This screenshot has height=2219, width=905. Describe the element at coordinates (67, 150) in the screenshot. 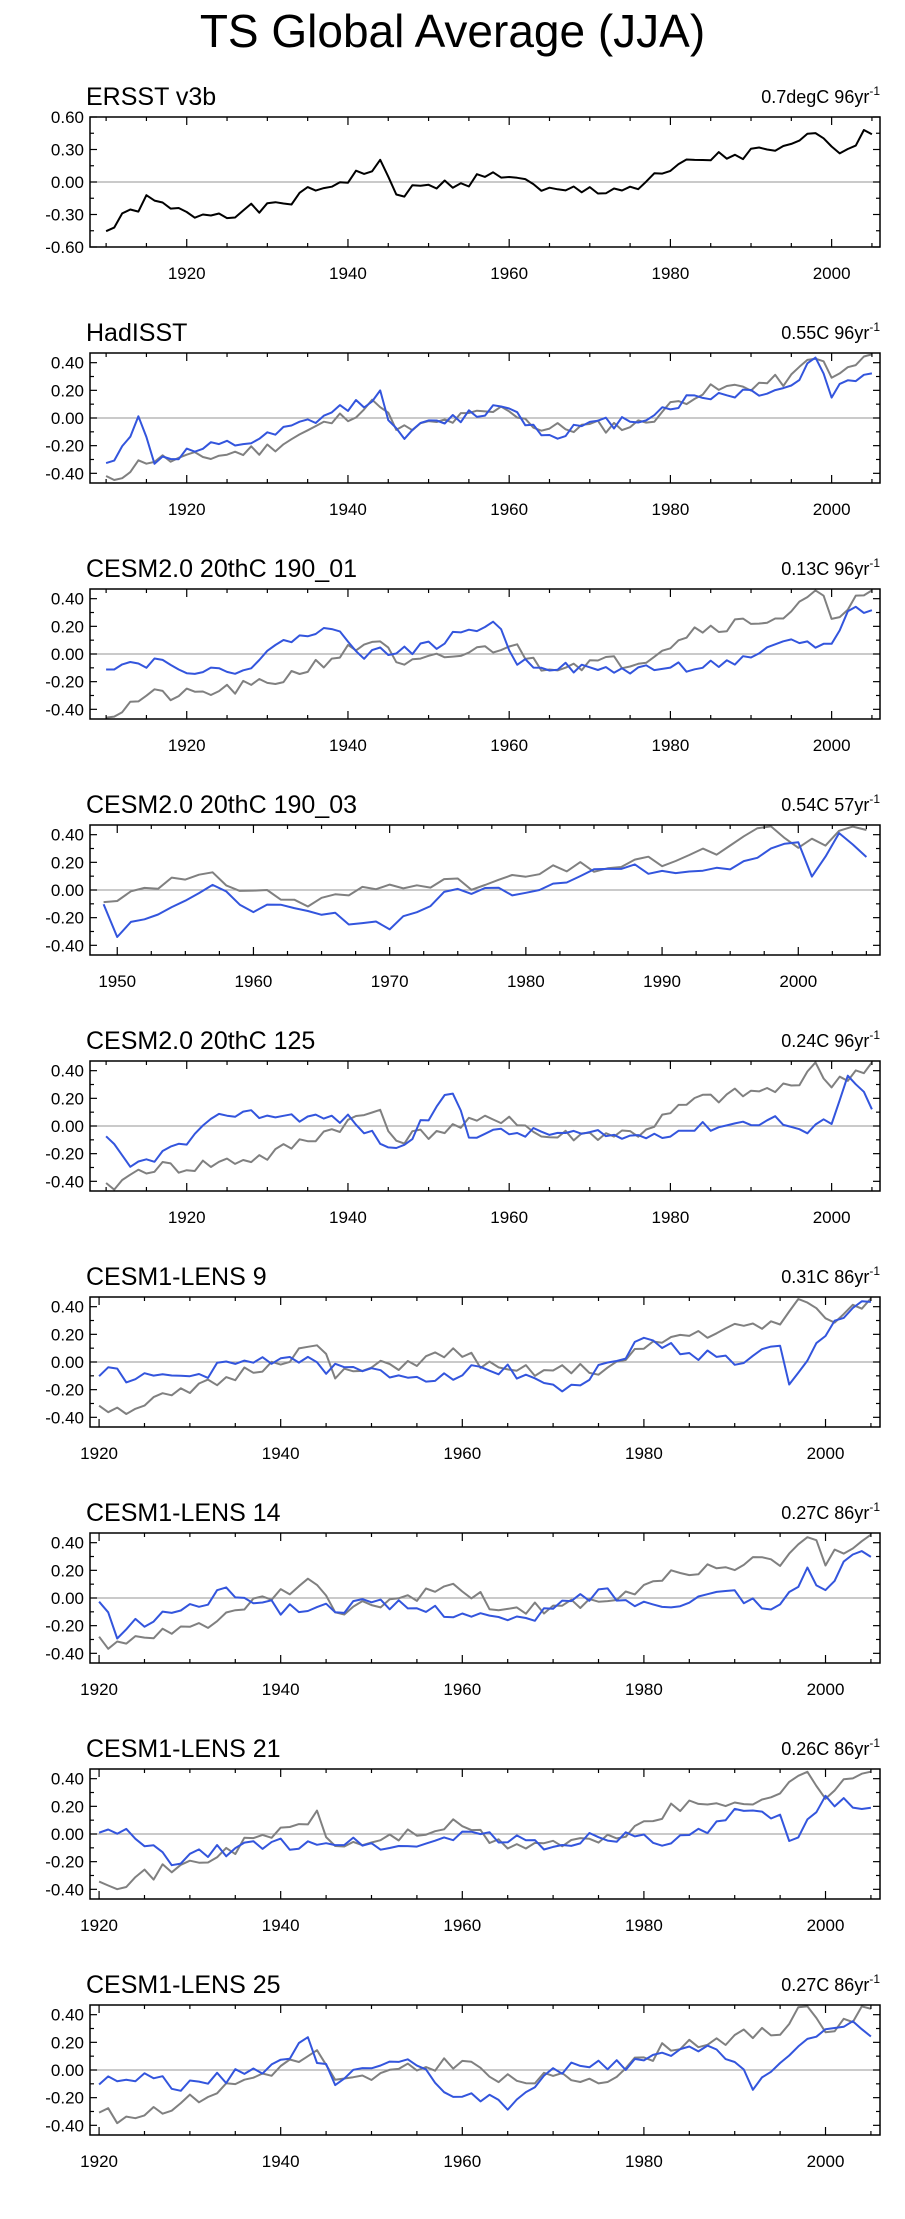

I see `y-tick-label: 0.30` at that location.